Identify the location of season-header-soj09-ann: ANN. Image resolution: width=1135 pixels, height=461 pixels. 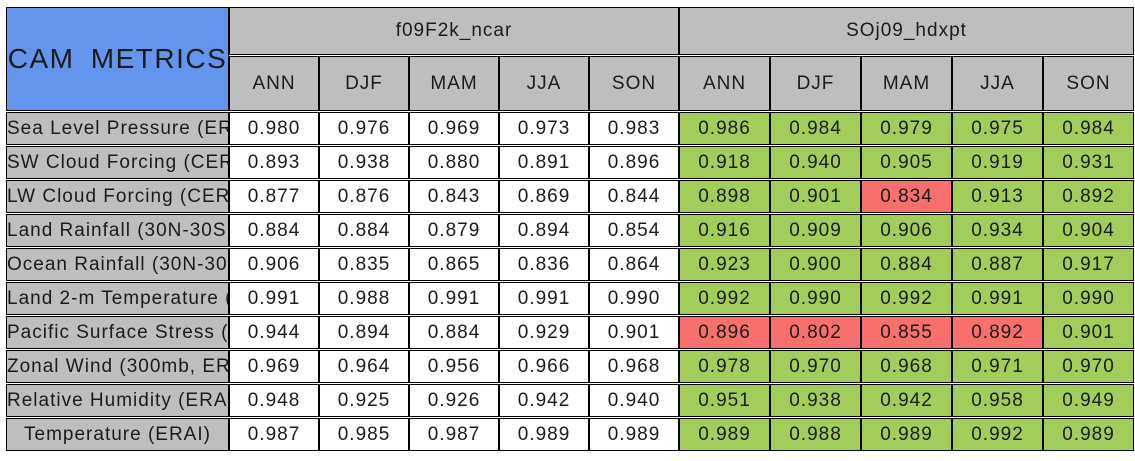
(724, 83).